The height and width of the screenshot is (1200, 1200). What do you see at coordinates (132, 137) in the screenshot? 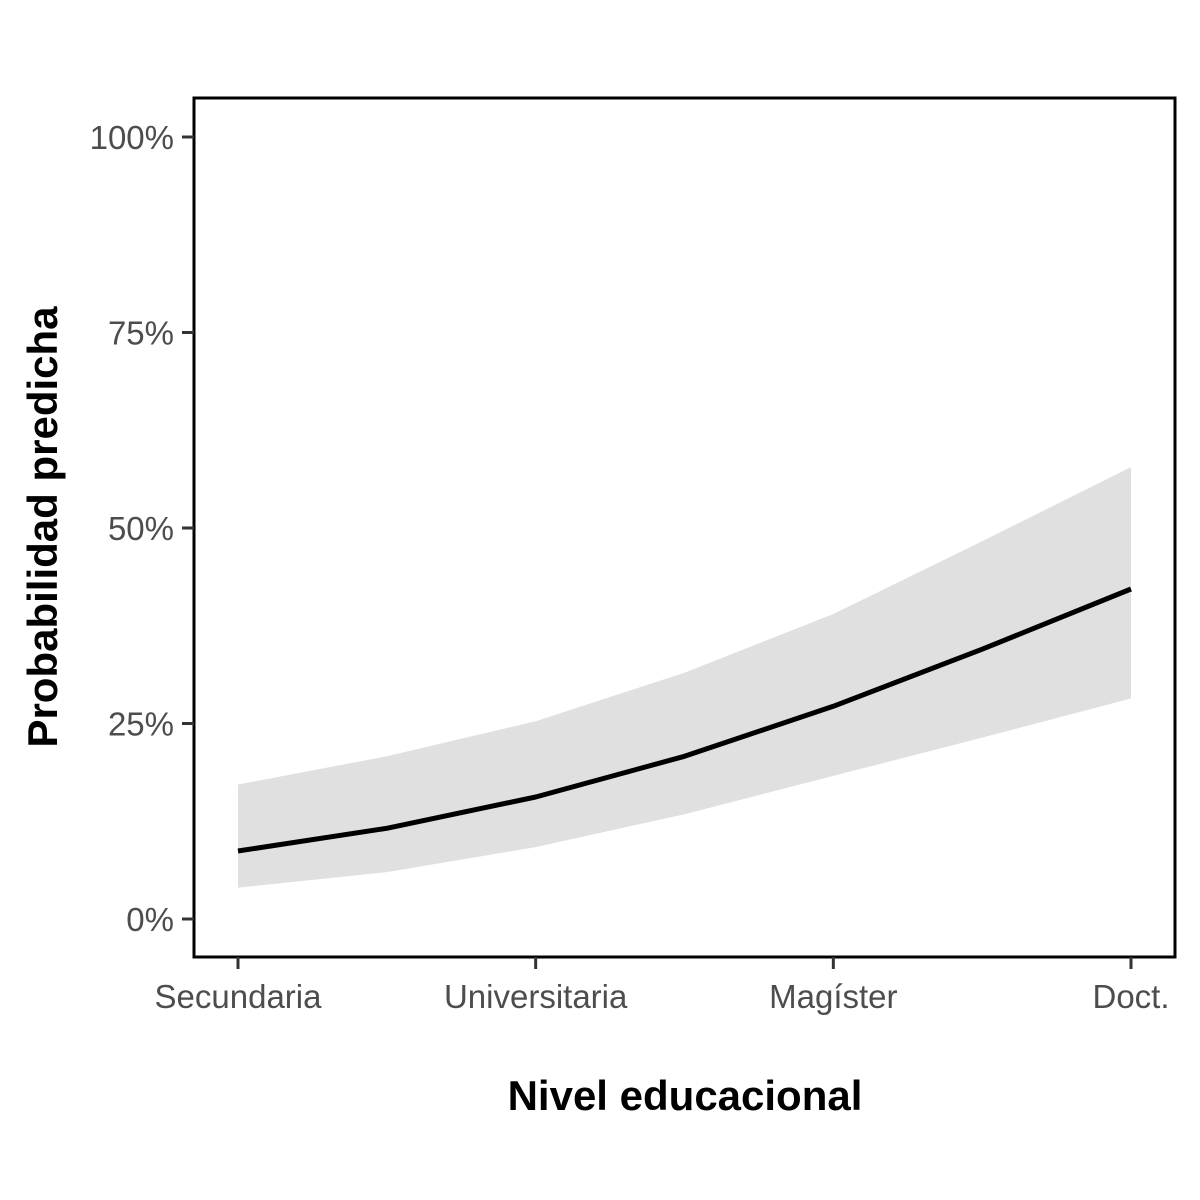
I see `y-tick-label-4: 100%` at bounding box center [132, 137].